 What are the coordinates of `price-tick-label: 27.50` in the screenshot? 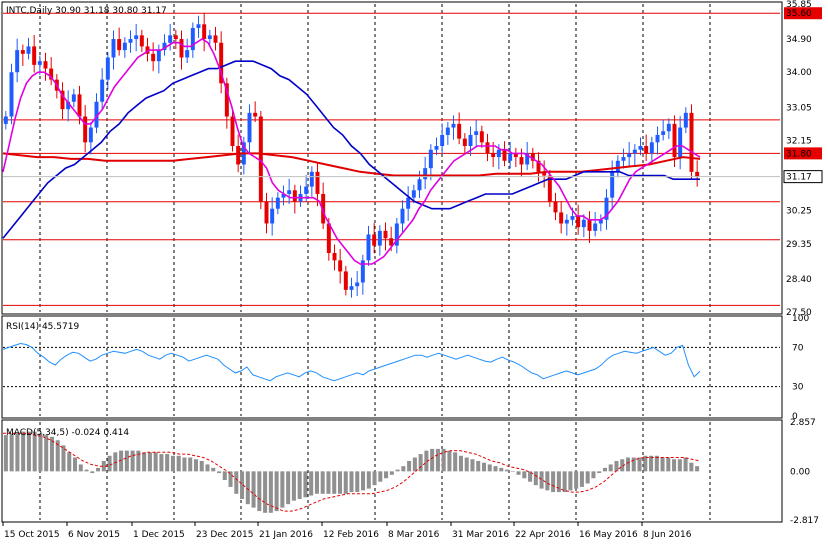 It's located at (799, 313).